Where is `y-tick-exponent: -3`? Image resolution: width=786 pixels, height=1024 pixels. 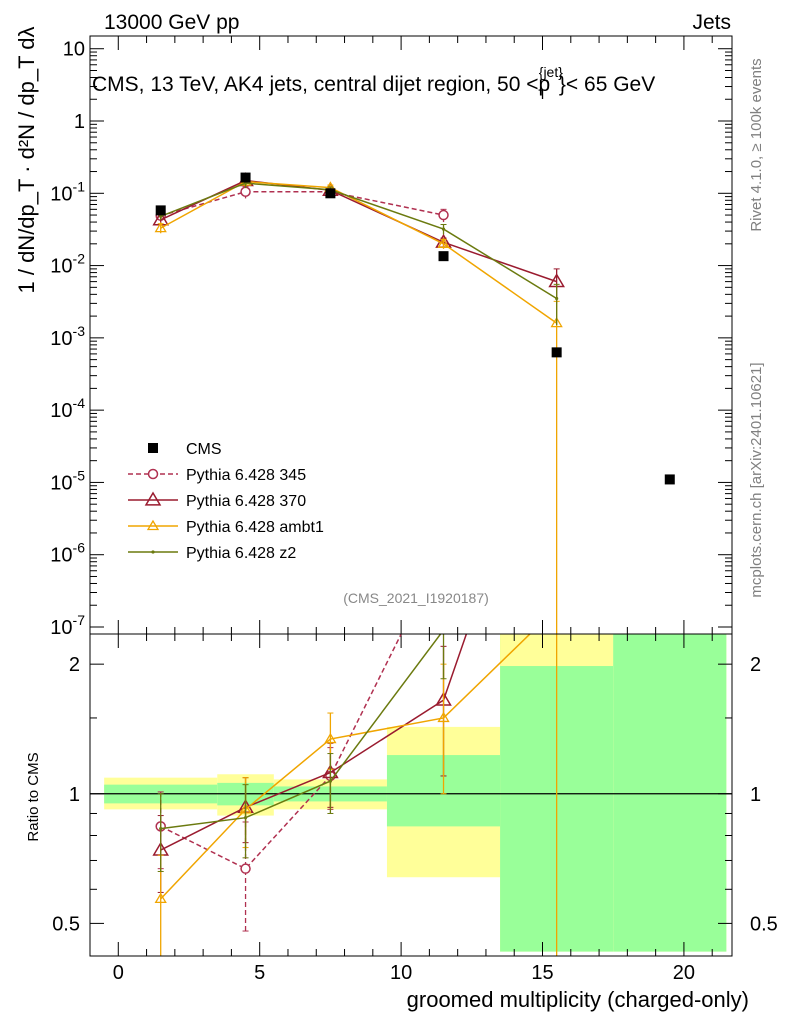
y-tick-exponent: -3 is located at coordinates (79, 331).